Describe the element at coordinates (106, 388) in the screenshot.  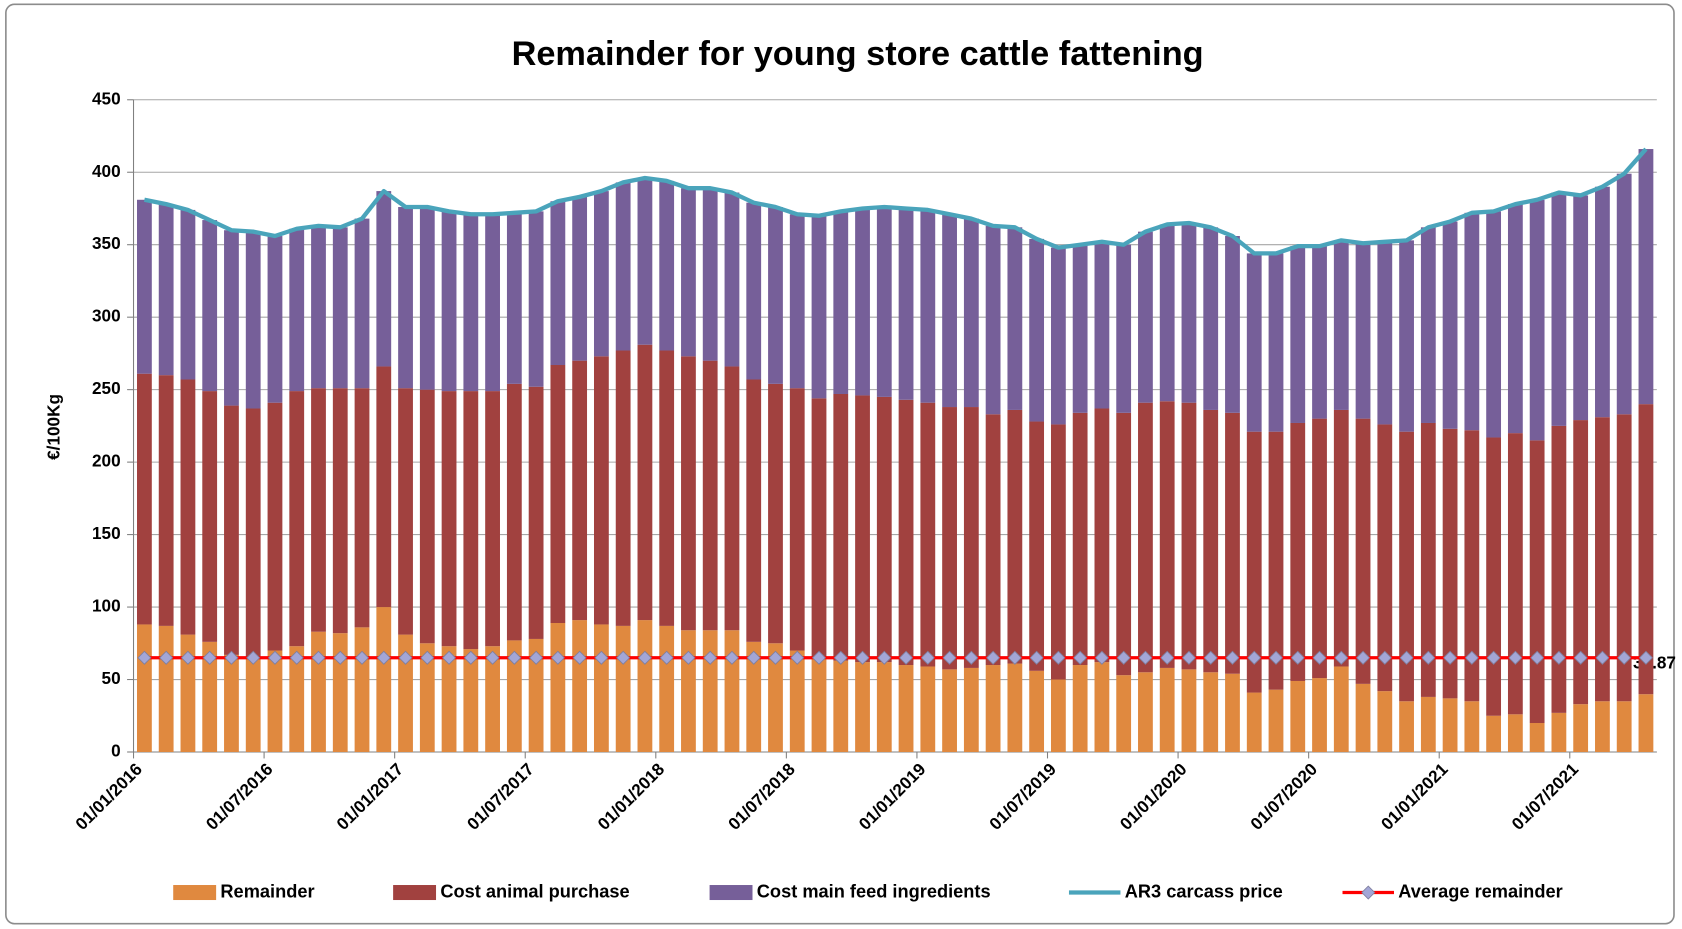
I see `y-tick-label: 250` at that location.